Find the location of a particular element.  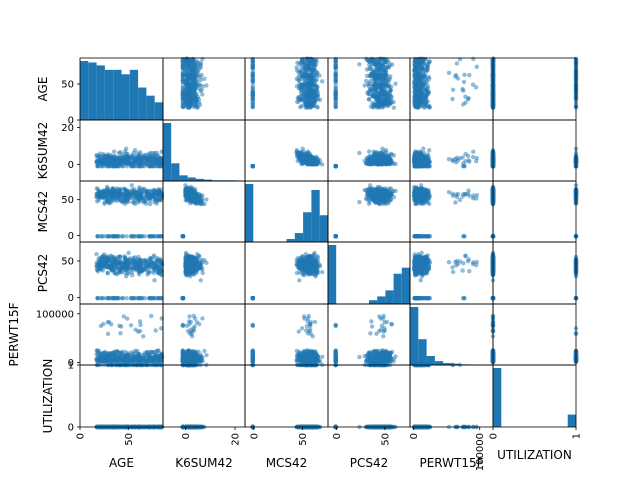

cell-age-age is located at coordinates (121, 89).